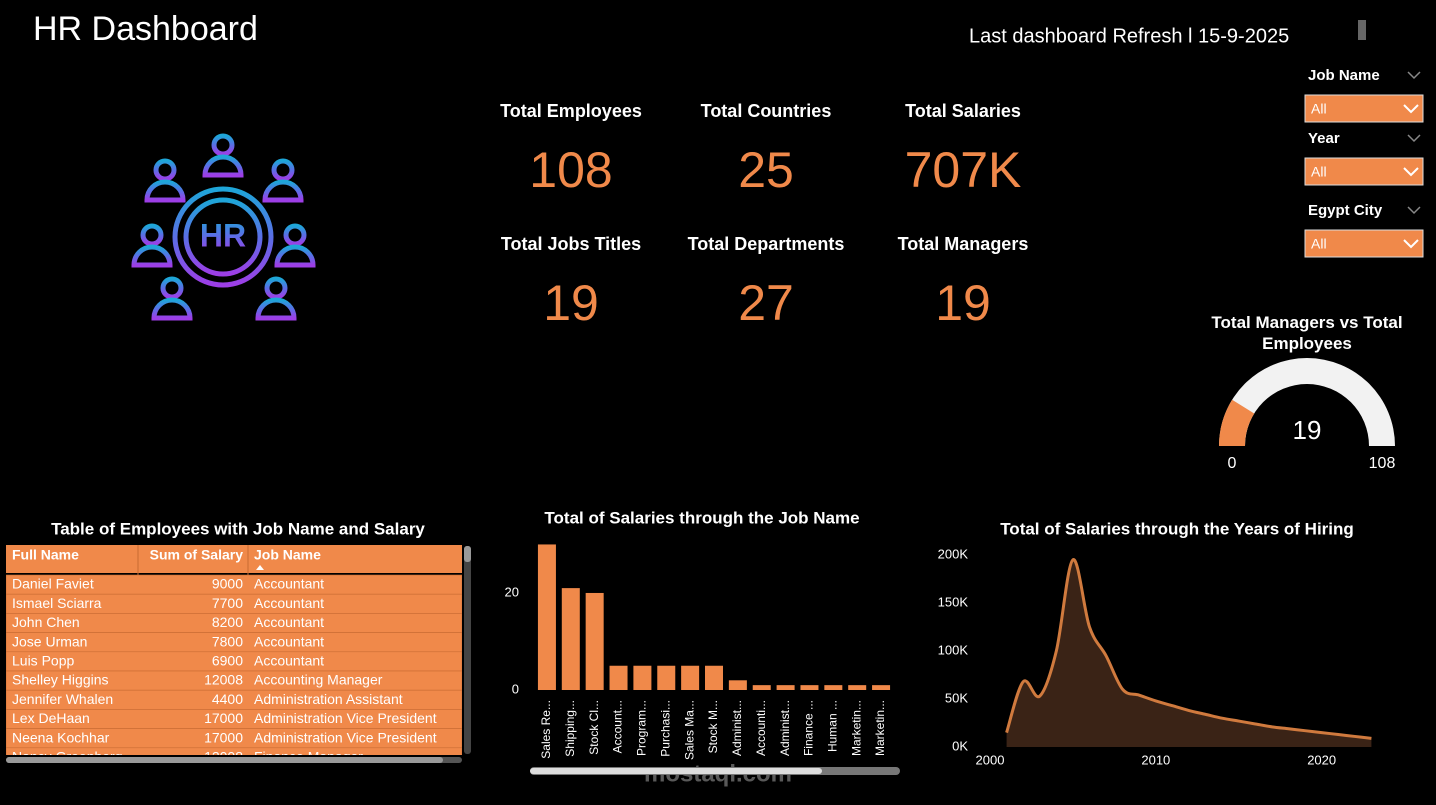  I want to click on gauge-title-box: Total Managers vs Total Employees, so click(1307, 333).